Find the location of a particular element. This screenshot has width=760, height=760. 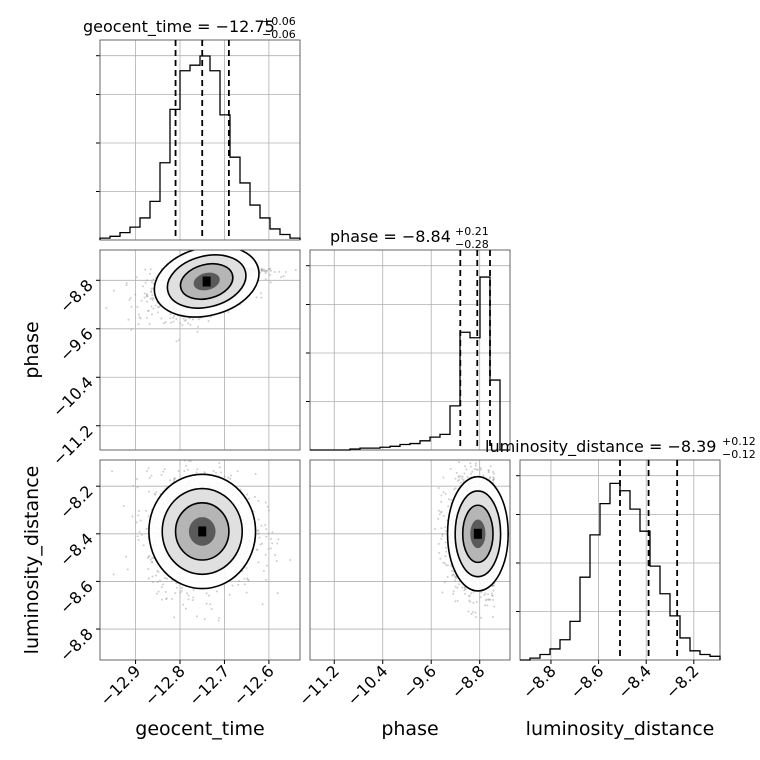

panel-content is located at coordinates (201, 541).